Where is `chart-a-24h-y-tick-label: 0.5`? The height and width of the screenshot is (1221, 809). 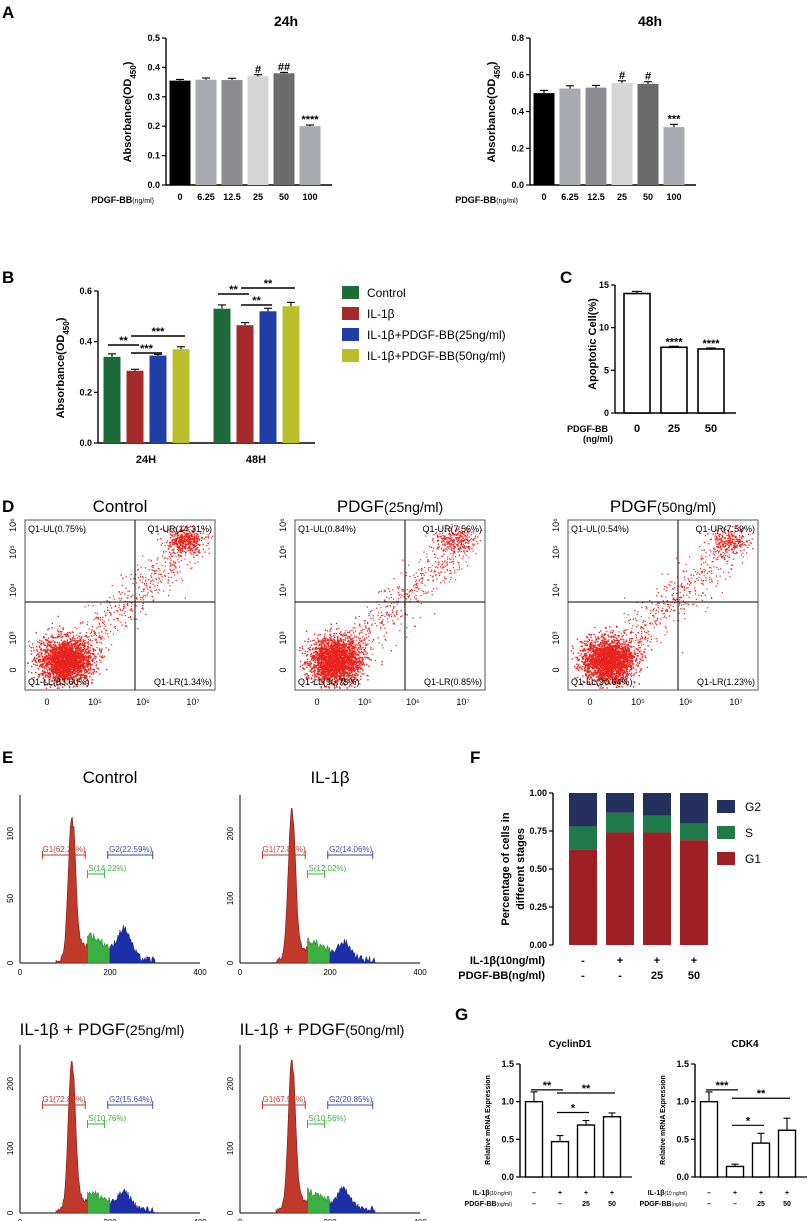
chart-a-24h-y-tick-label: 0.5 is located at coordinates (153, 38).